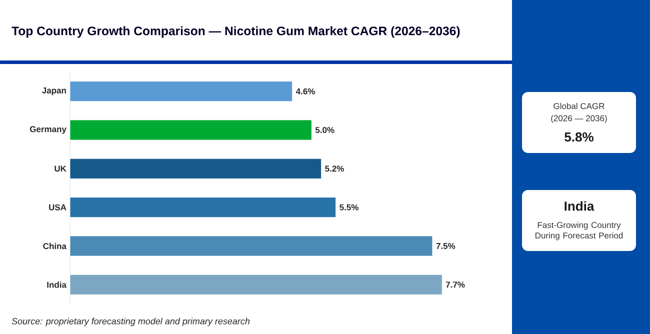 This screenshot has height=334, width=650. I want to click on text: 5.8%, so click(579, 137).